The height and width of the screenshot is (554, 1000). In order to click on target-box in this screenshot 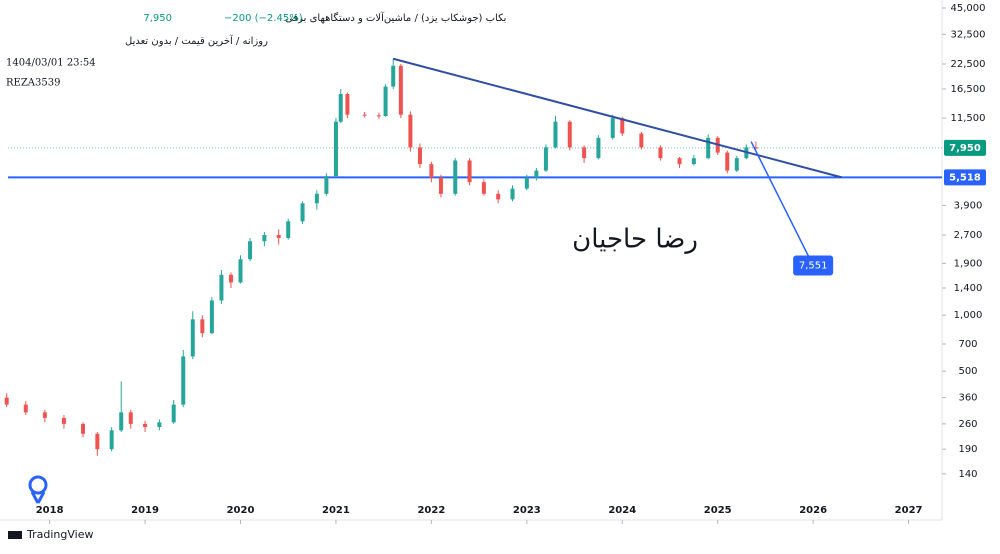, I will do `click(813, 265)`.